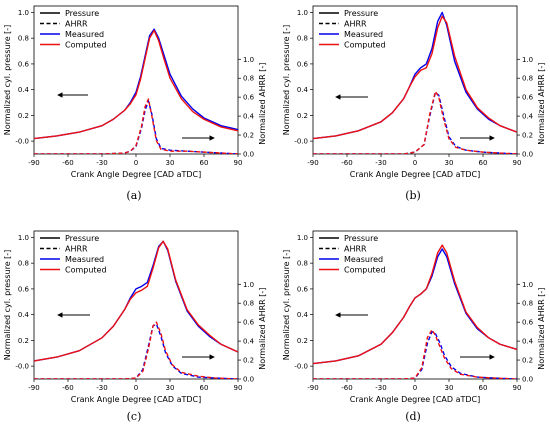  What do you see at coordinates (134, 416) in the screenshot?
I see `panel-caption: (c)` at bounding box center [134, 416].